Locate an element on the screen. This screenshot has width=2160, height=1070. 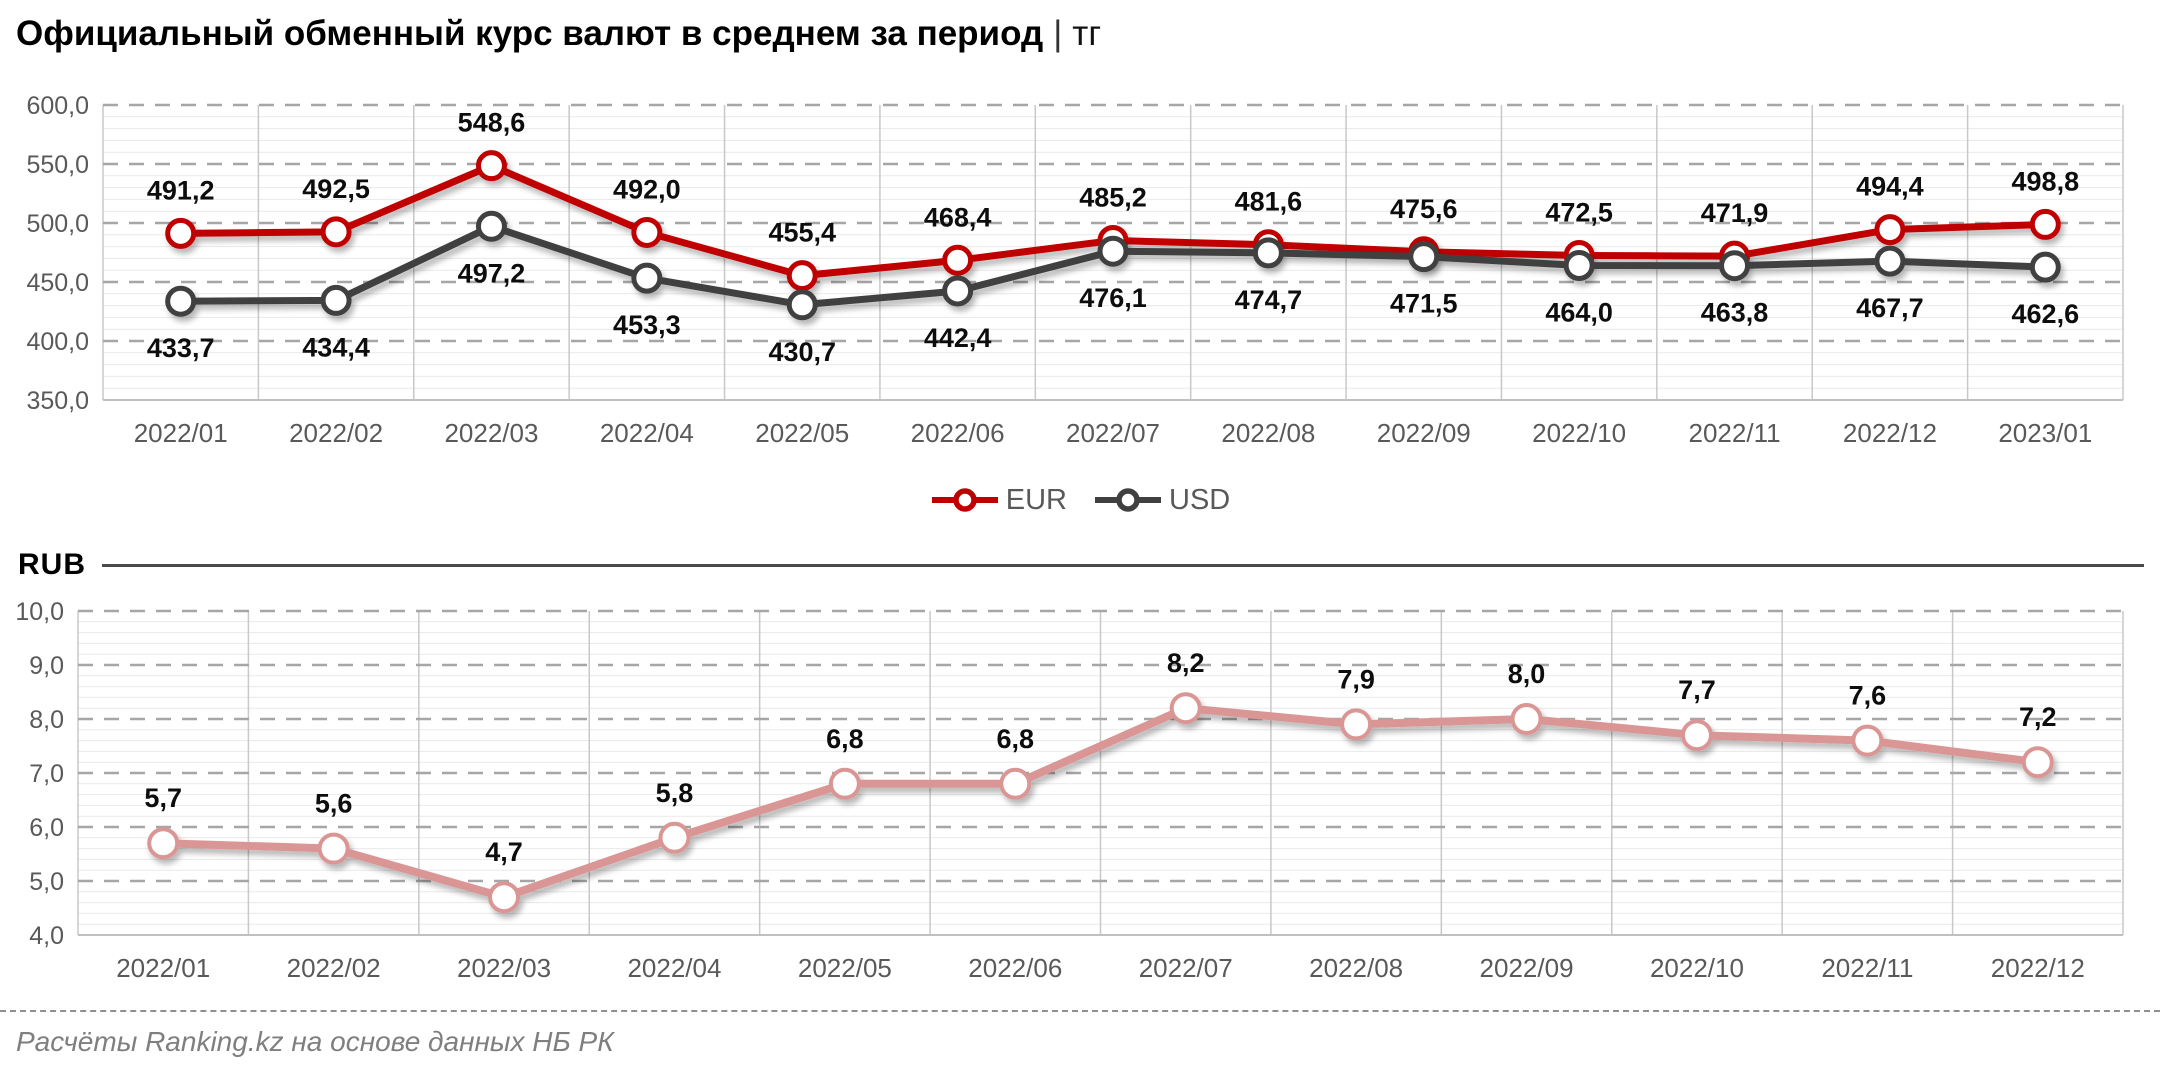
data-label: 5,8 is located at coordinates (675, 793).